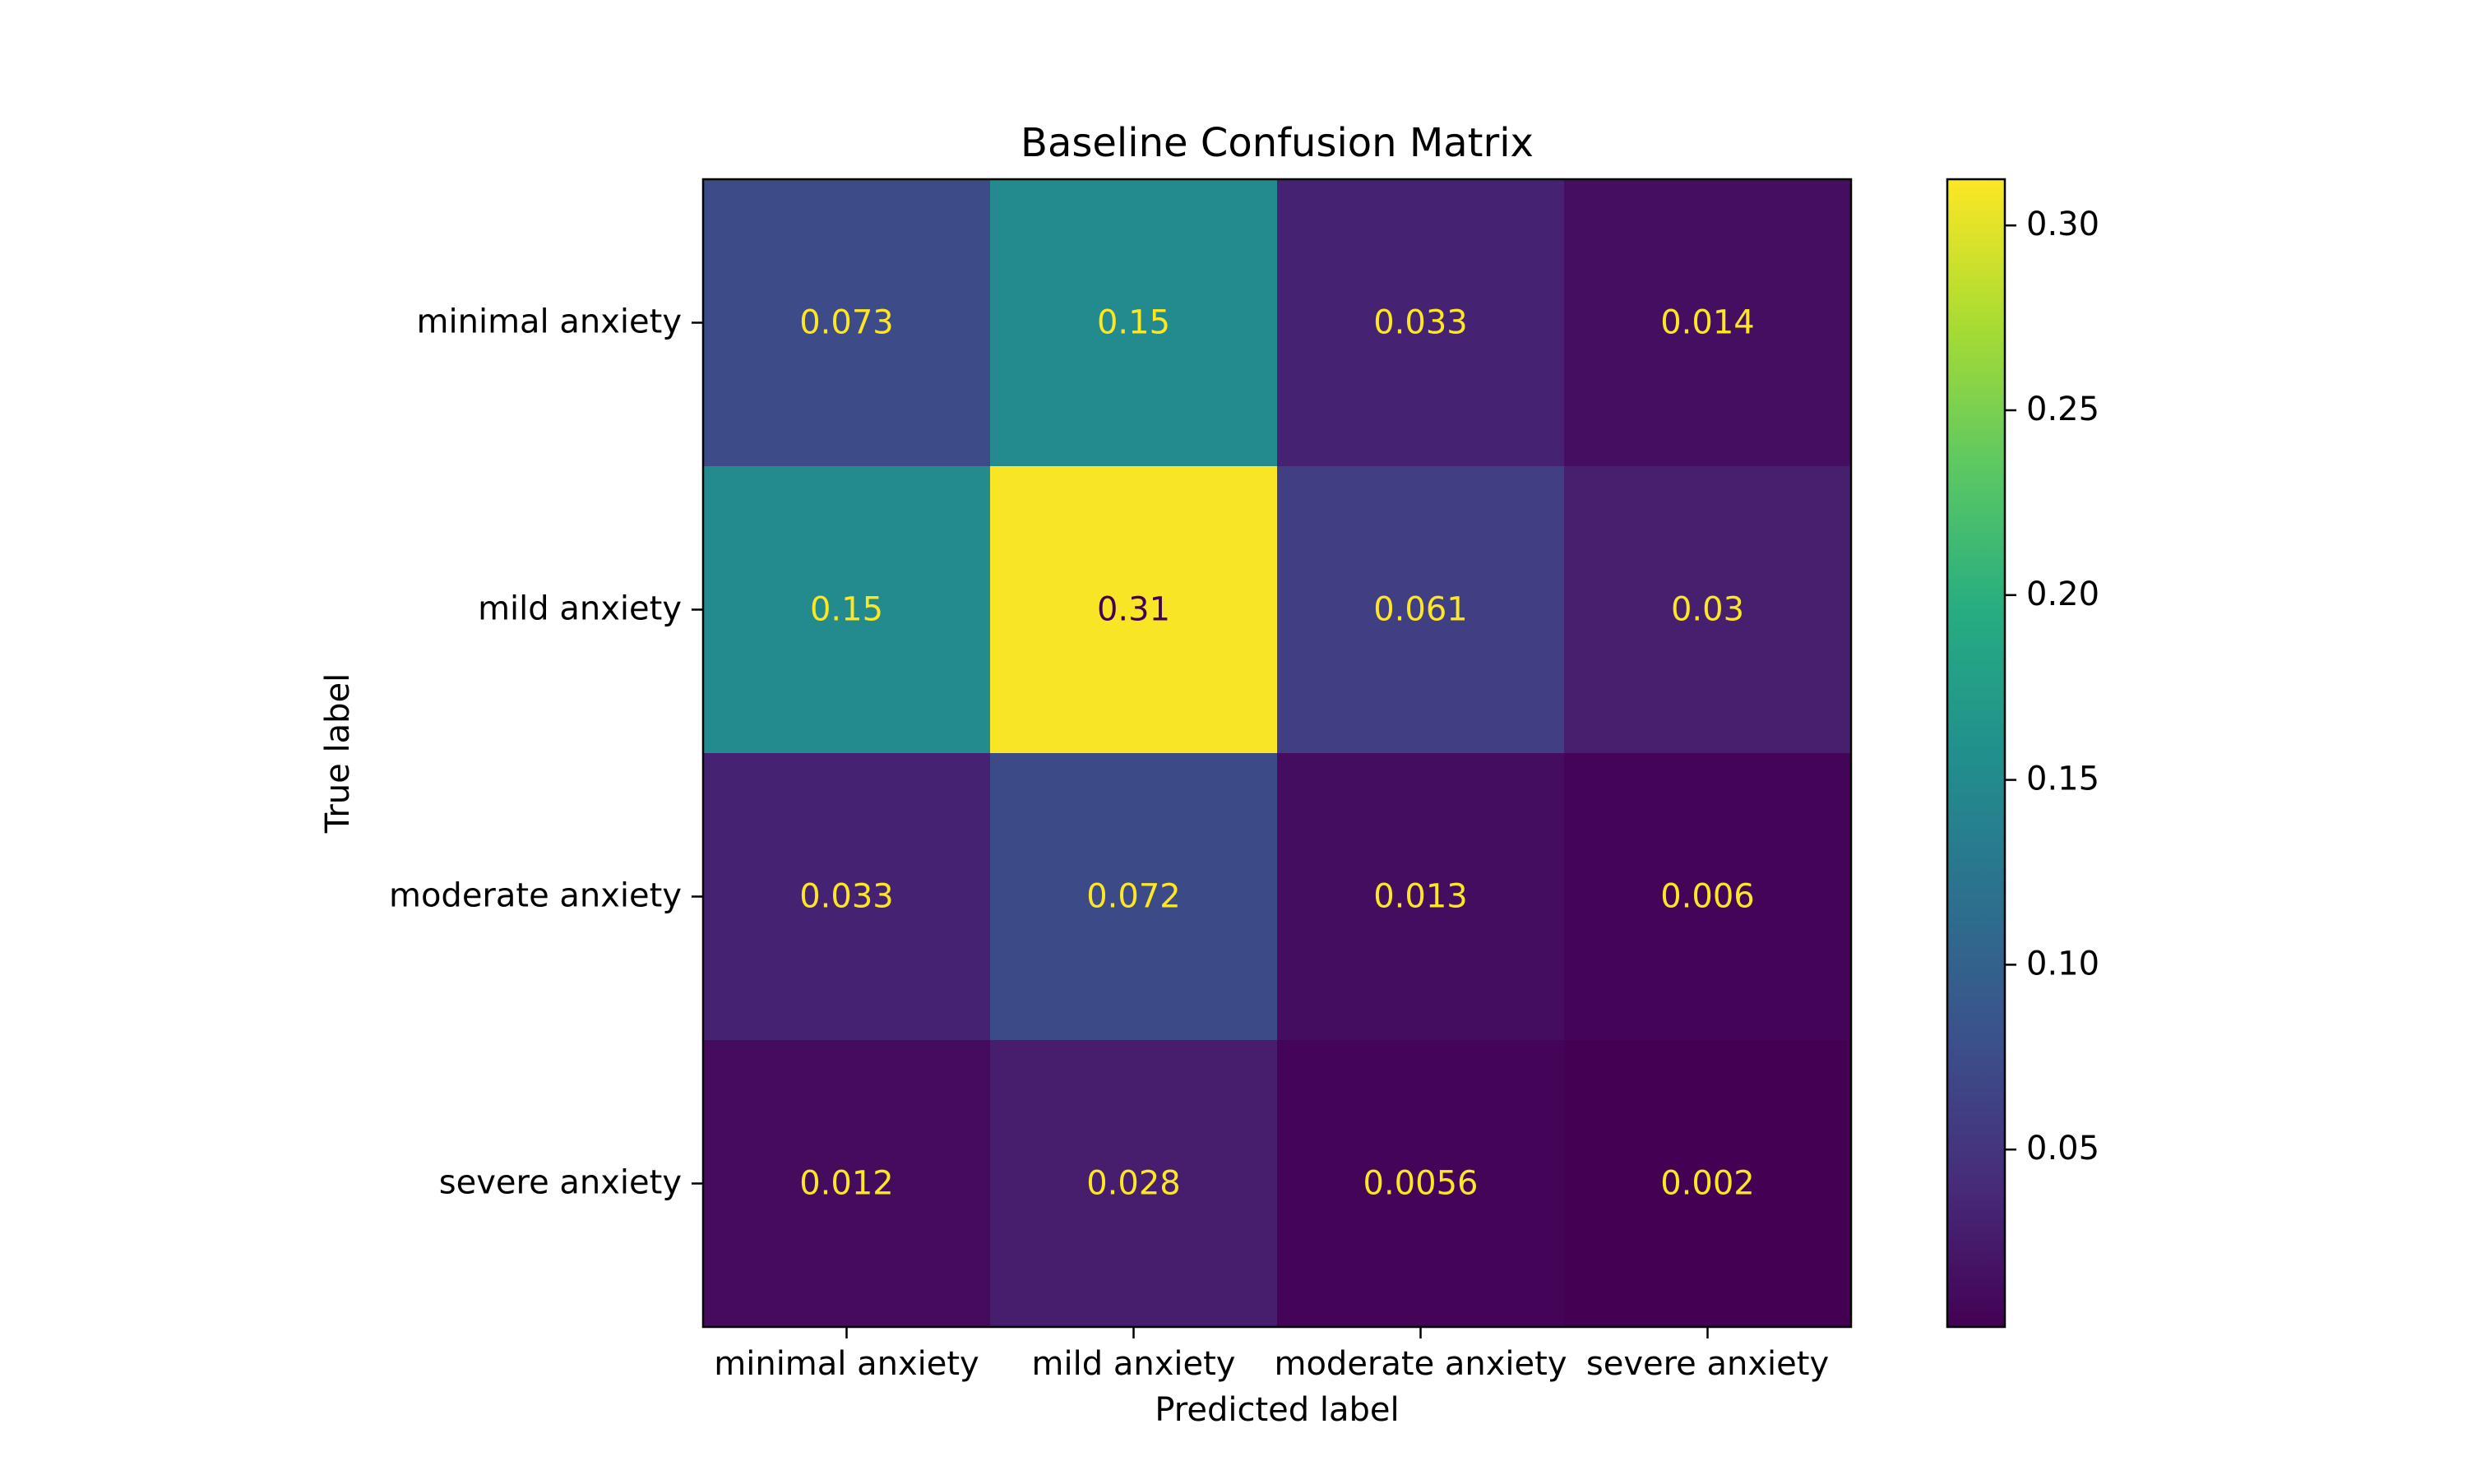 The width and height of the screenshot is (2467, 1484). I want to click on cell-value-label: 0.073, so click(847, 323).